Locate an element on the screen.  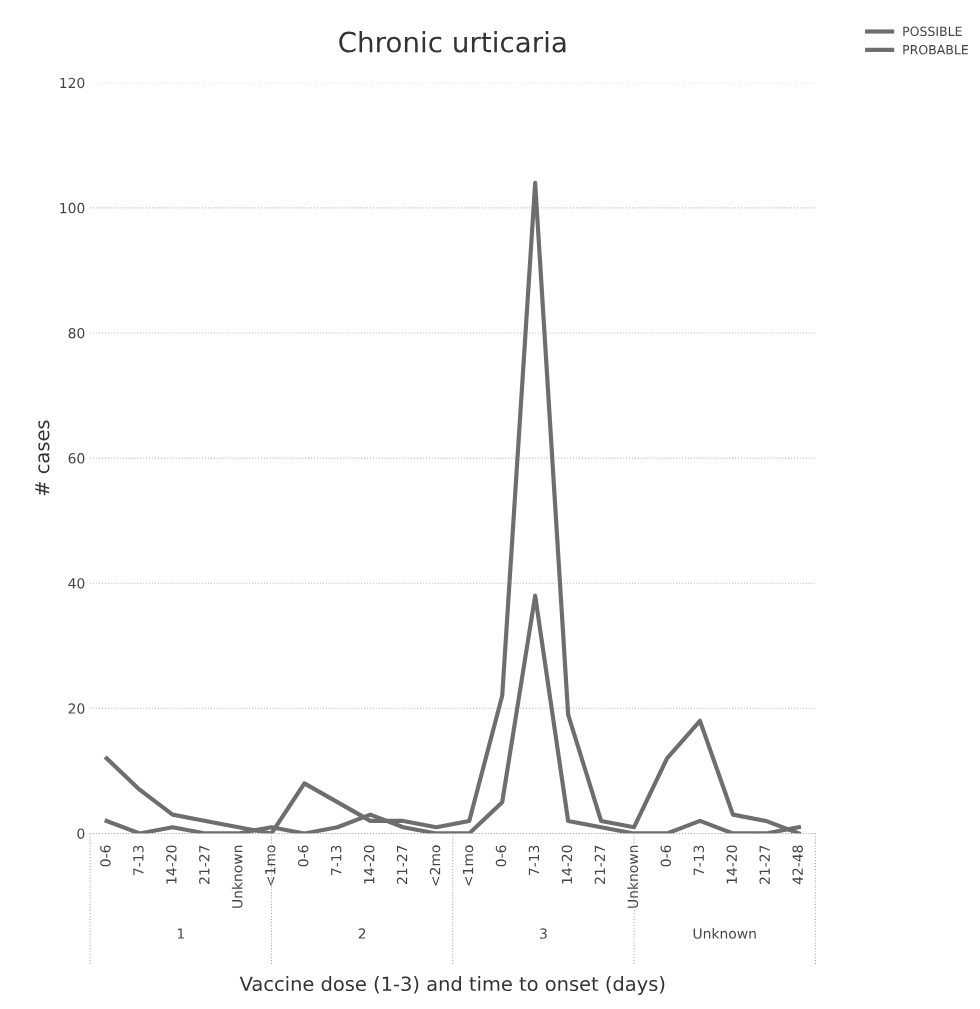
y-tick-label: 60 is located at coordinates (76, 458).